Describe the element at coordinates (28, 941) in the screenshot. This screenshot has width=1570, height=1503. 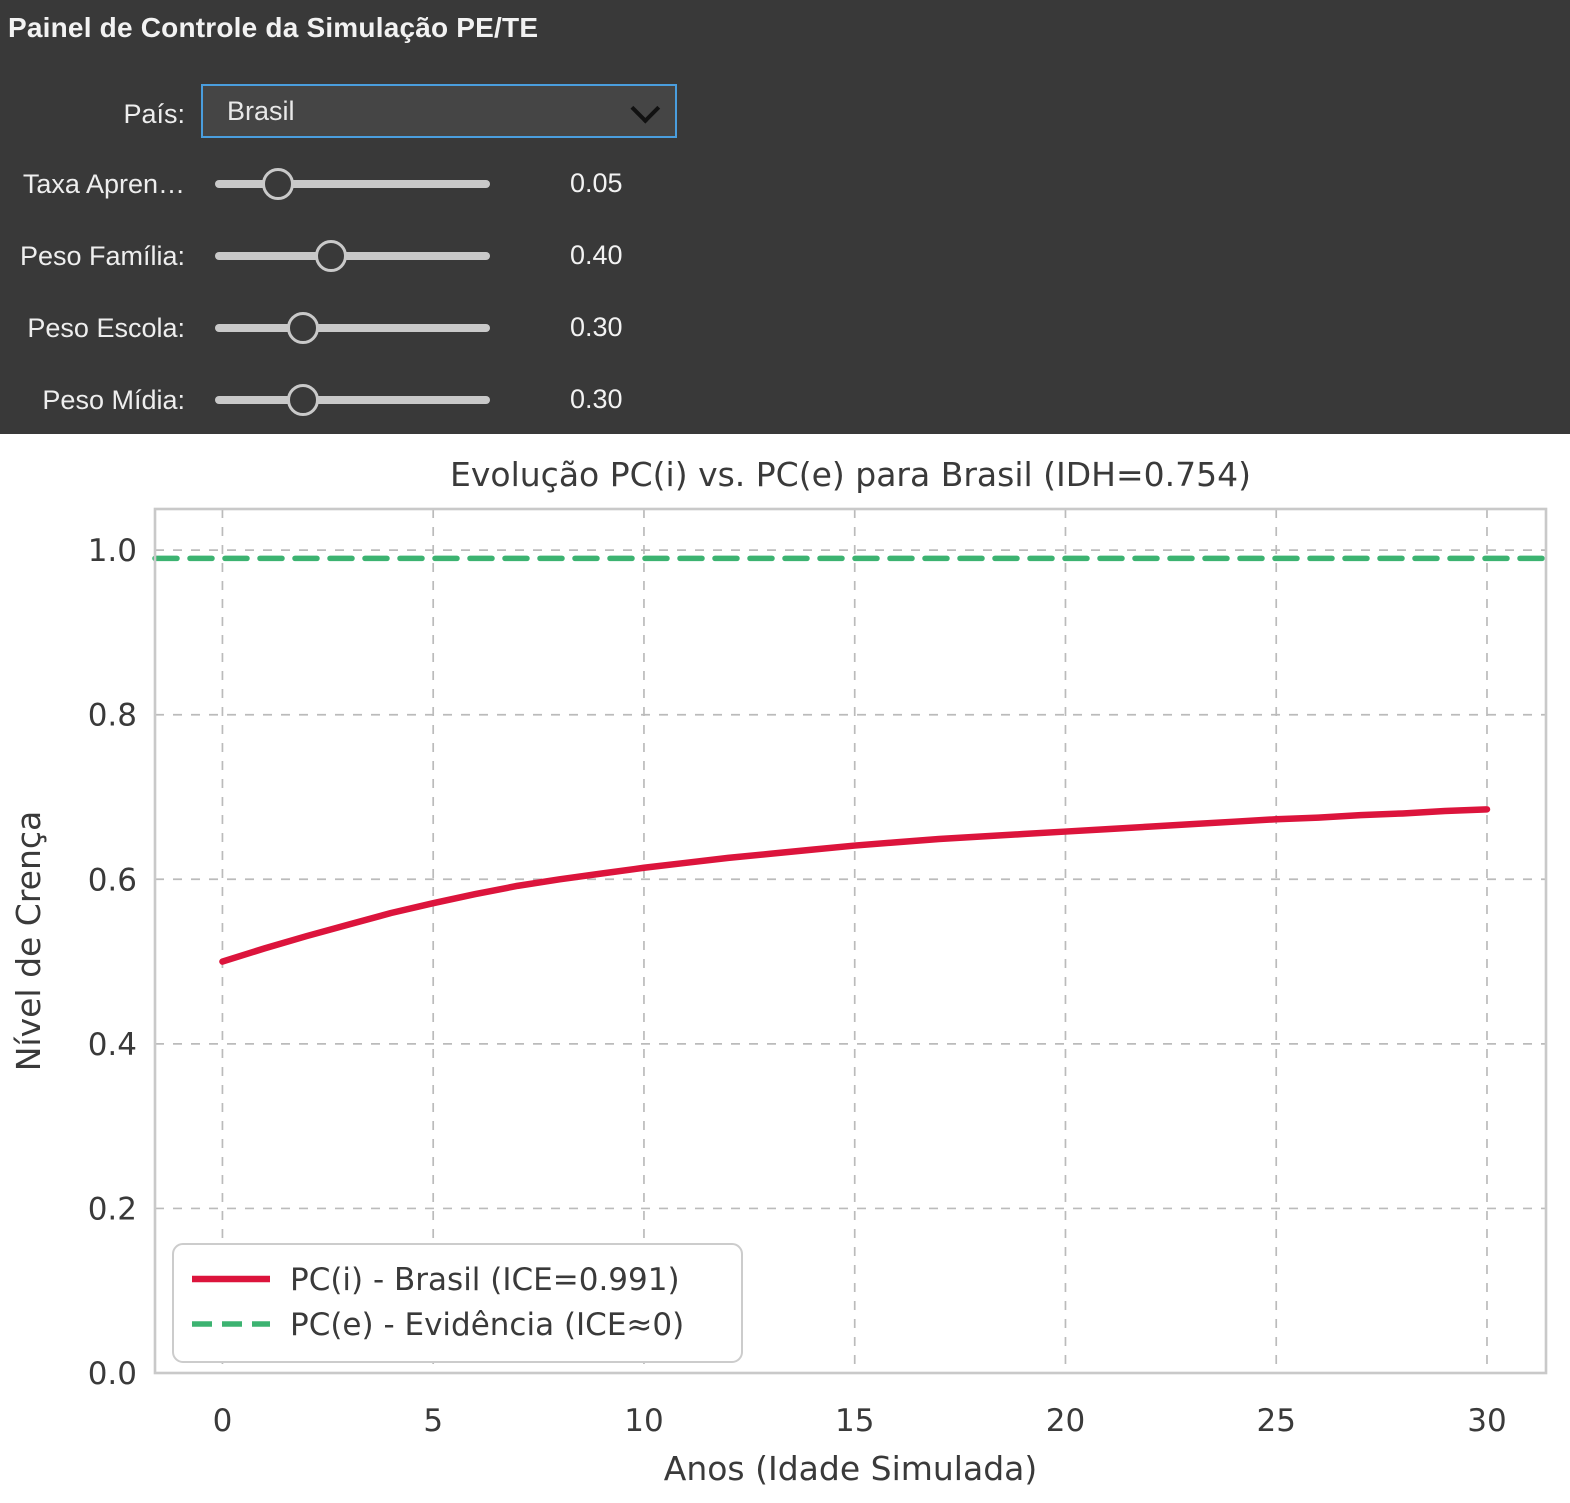
I see `y-axis-label: Nível de Crença` at that location.